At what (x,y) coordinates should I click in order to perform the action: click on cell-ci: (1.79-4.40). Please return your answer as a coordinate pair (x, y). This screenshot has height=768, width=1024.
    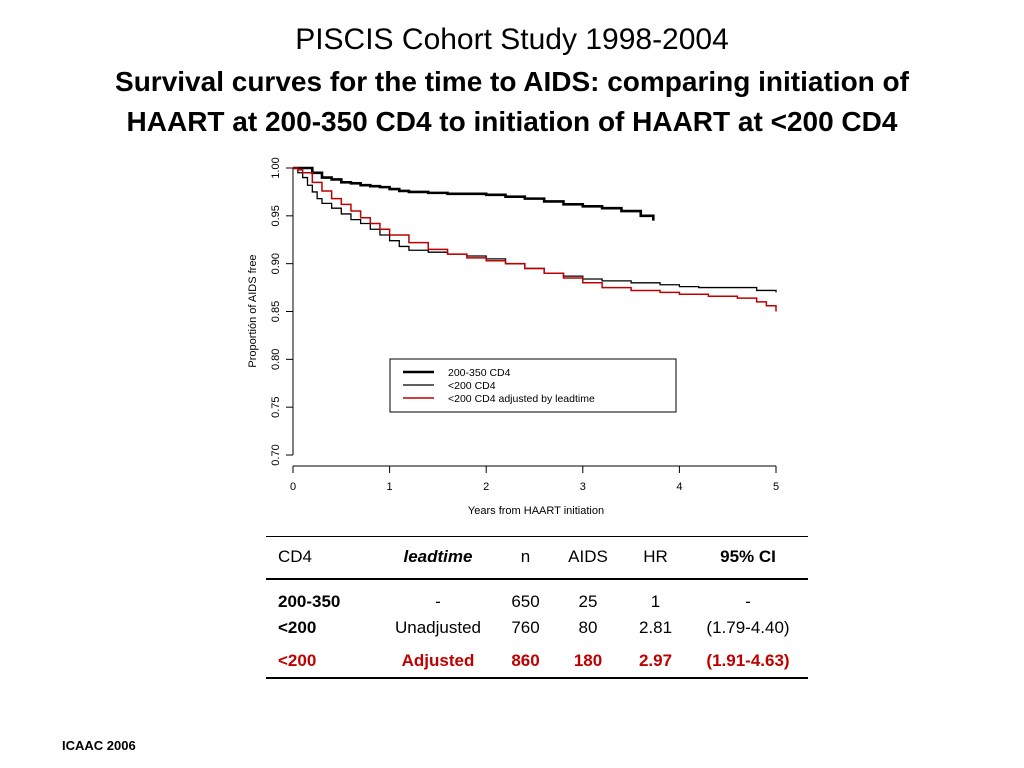
    Looking at the image, I should click on (748, 627).